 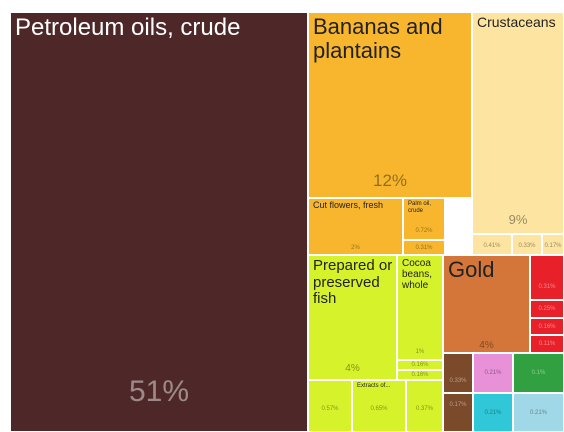 I want to click on value-label: 2%, so click(x=355, y=248).